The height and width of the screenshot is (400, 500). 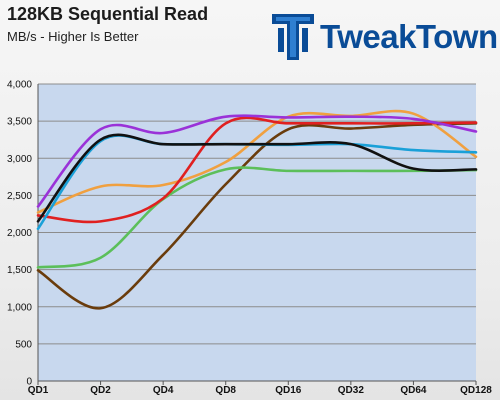 What do you see at coordinates (163, 390) in the screenshot?
I see `x-tick-label: QD4` at bounding box center [163, 390].